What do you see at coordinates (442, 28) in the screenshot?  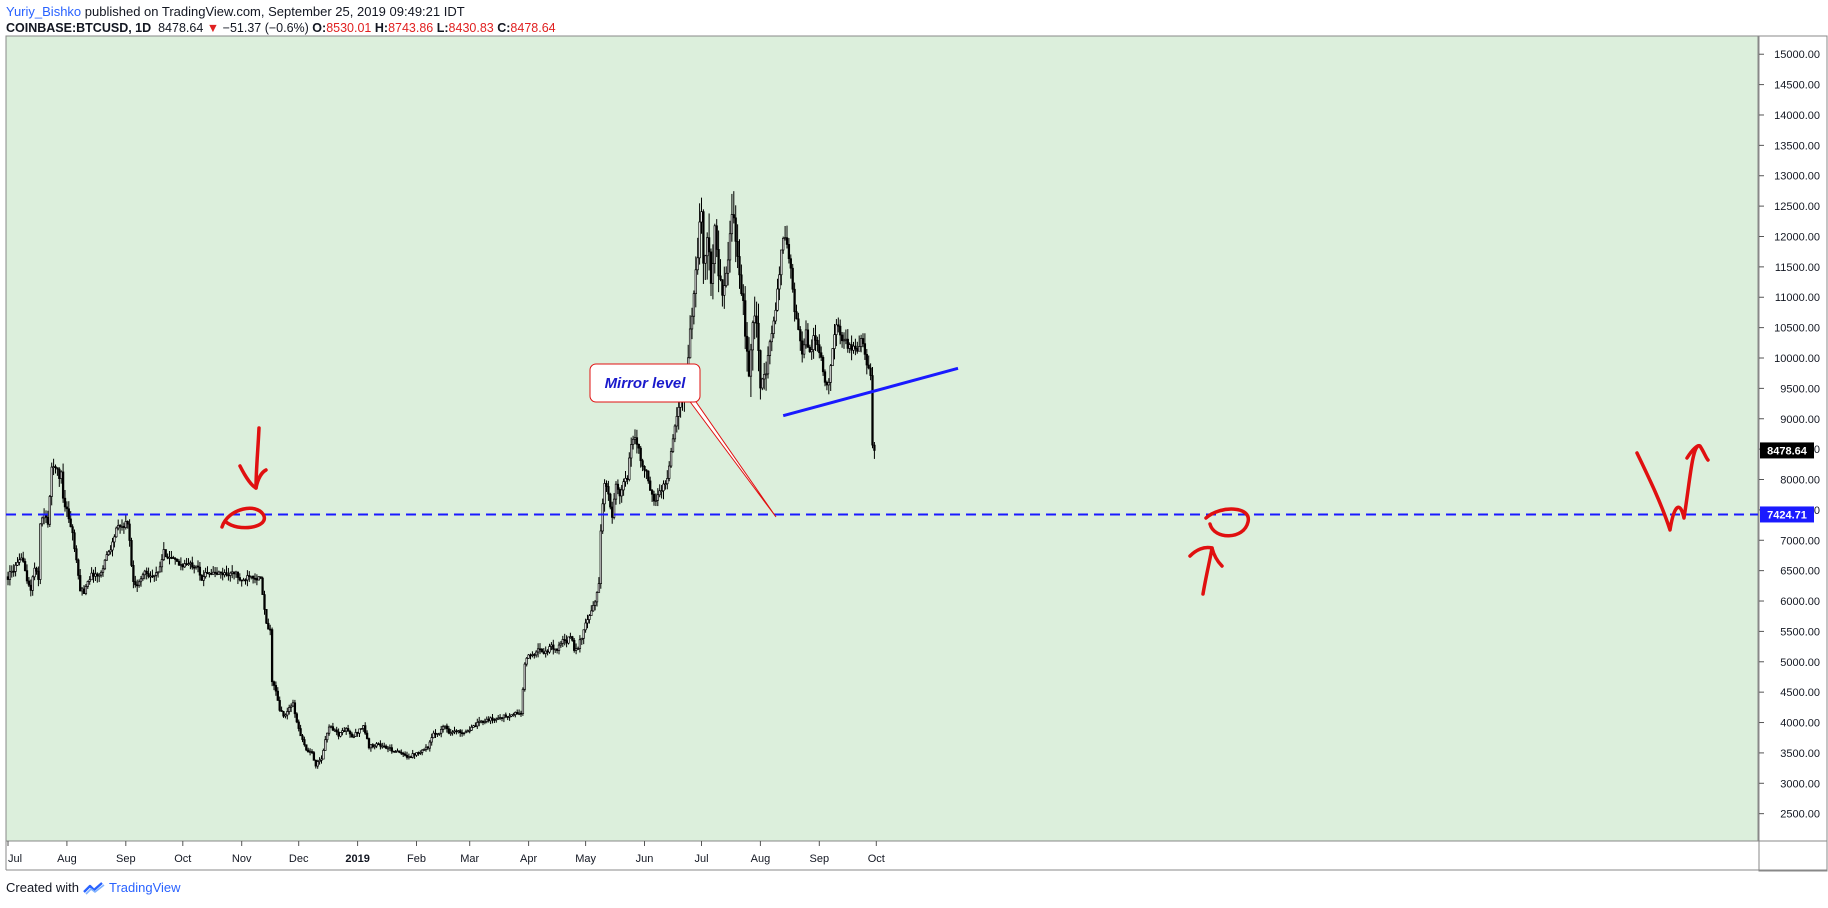 I see `low-label: L:` at bounding box center [442, 28].